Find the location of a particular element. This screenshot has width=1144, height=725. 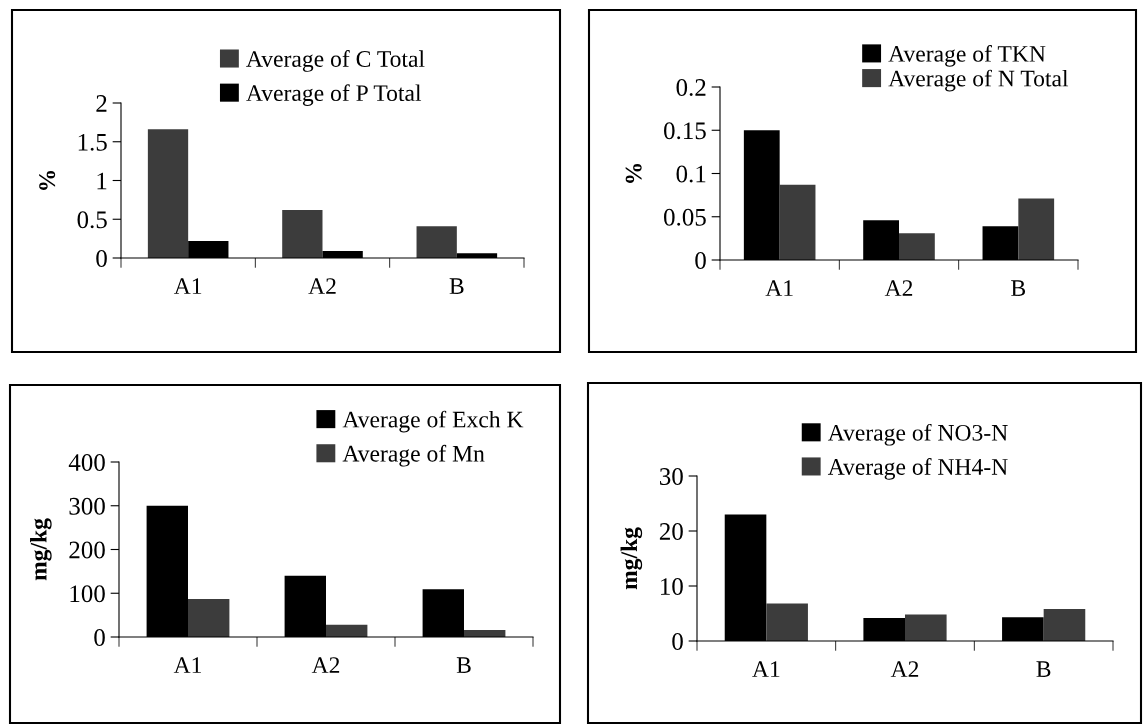

legend-label: Average of NH4-N is located at coordinates (917, 469).